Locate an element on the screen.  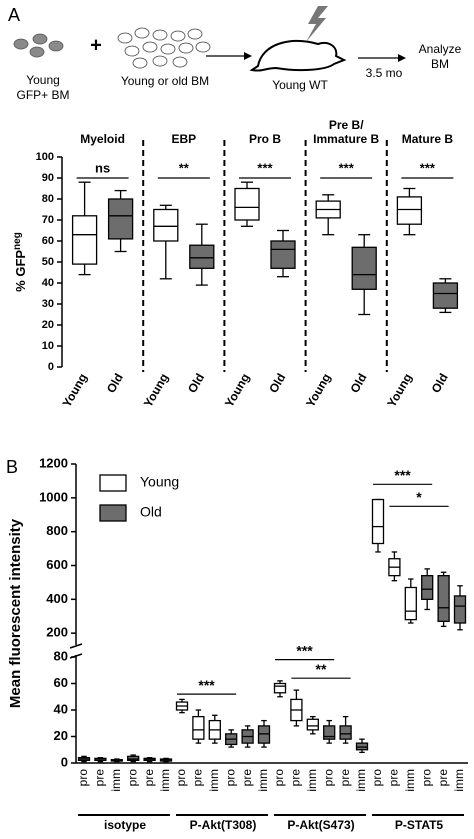
y-tick-label: 10 is located at coordinates (48, 346).